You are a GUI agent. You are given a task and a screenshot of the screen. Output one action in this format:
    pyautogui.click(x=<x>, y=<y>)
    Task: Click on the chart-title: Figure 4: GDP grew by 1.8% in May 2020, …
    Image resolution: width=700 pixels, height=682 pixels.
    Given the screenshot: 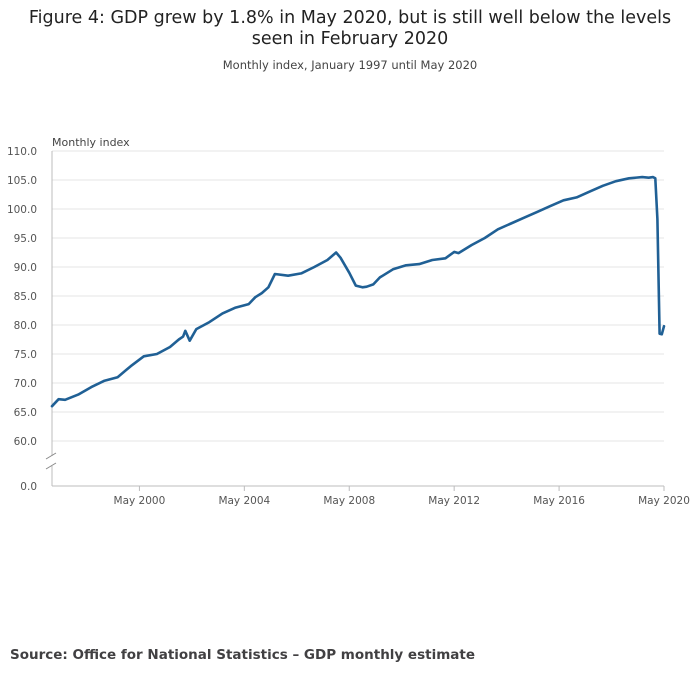 What is the action you would take?
    pyautogui.click(x=350, y=29)
    